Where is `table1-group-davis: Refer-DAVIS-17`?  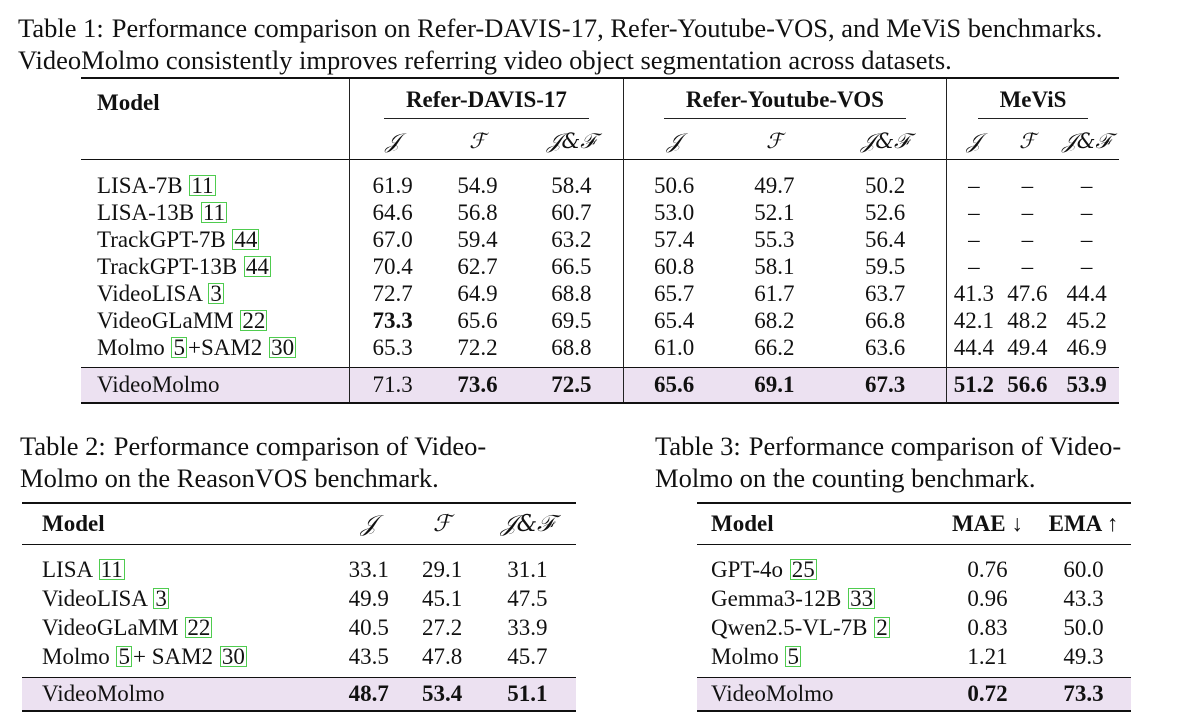
table1-group-davis: Refer-DAVIS-17 is located at coordinates (486, 100).